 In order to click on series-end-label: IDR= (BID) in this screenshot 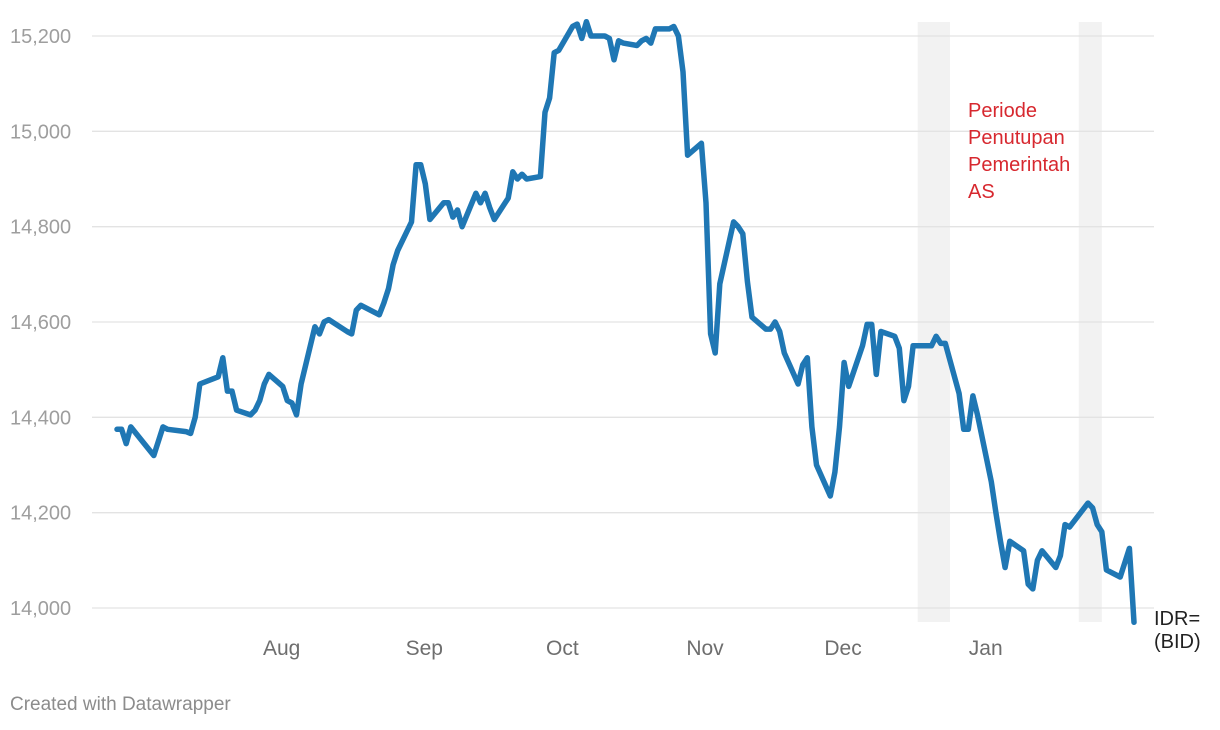, I will do `click(1177, 630)`.